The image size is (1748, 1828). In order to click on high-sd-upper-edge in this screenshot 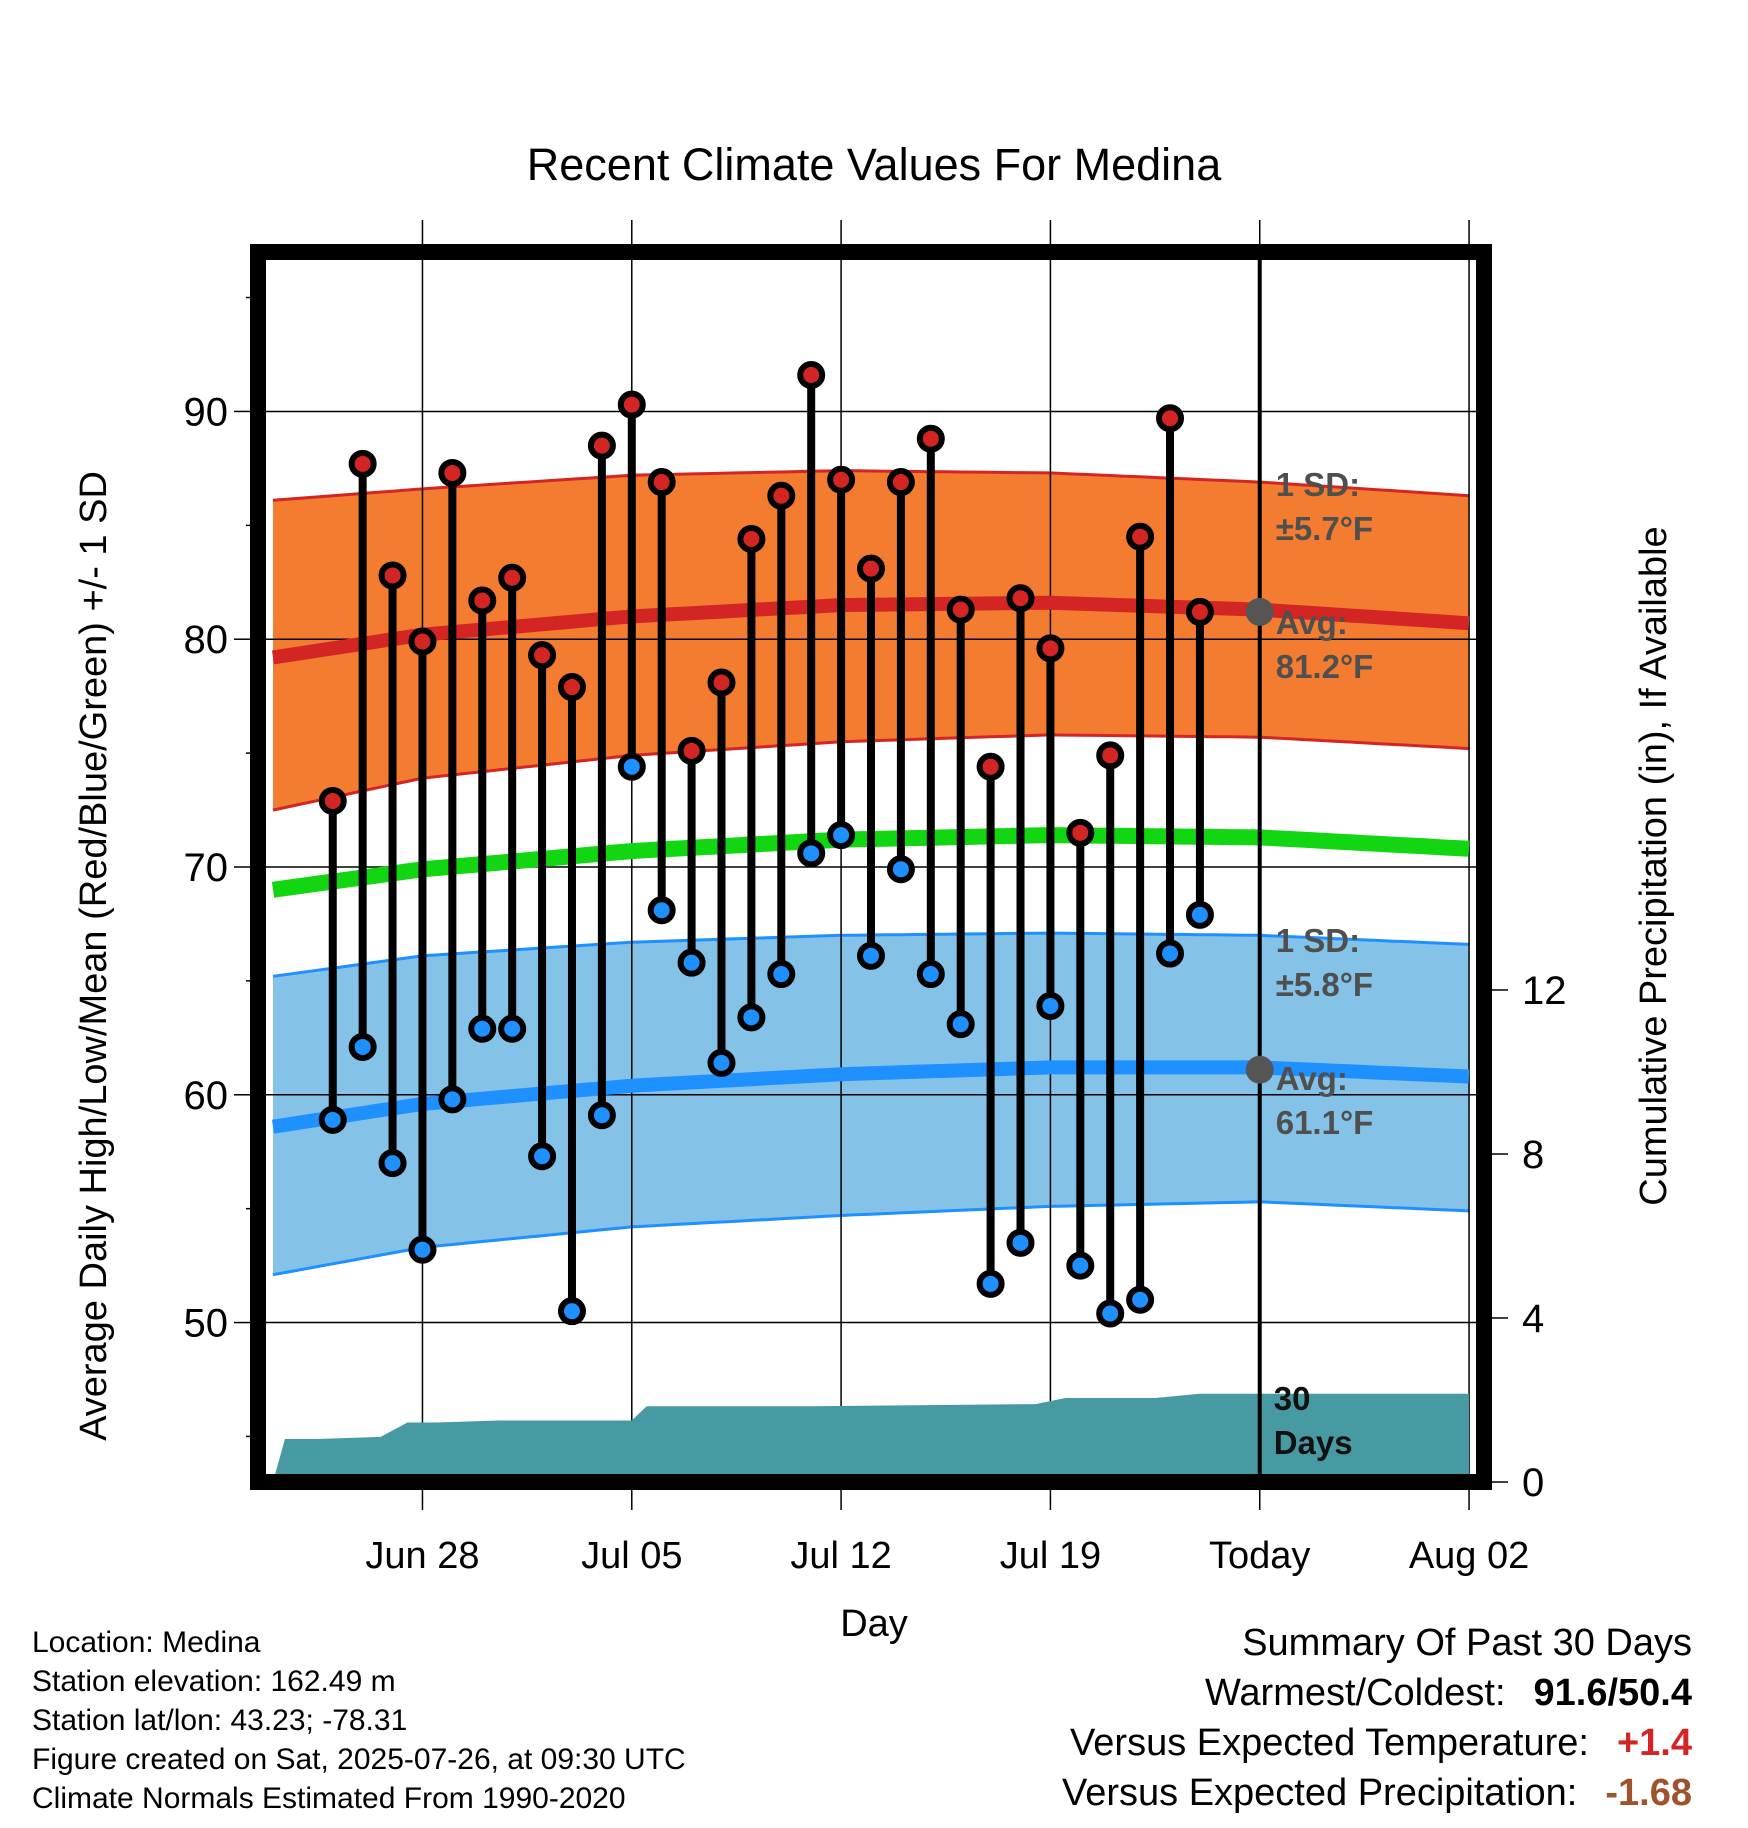, I will do `click(871, 485)`.